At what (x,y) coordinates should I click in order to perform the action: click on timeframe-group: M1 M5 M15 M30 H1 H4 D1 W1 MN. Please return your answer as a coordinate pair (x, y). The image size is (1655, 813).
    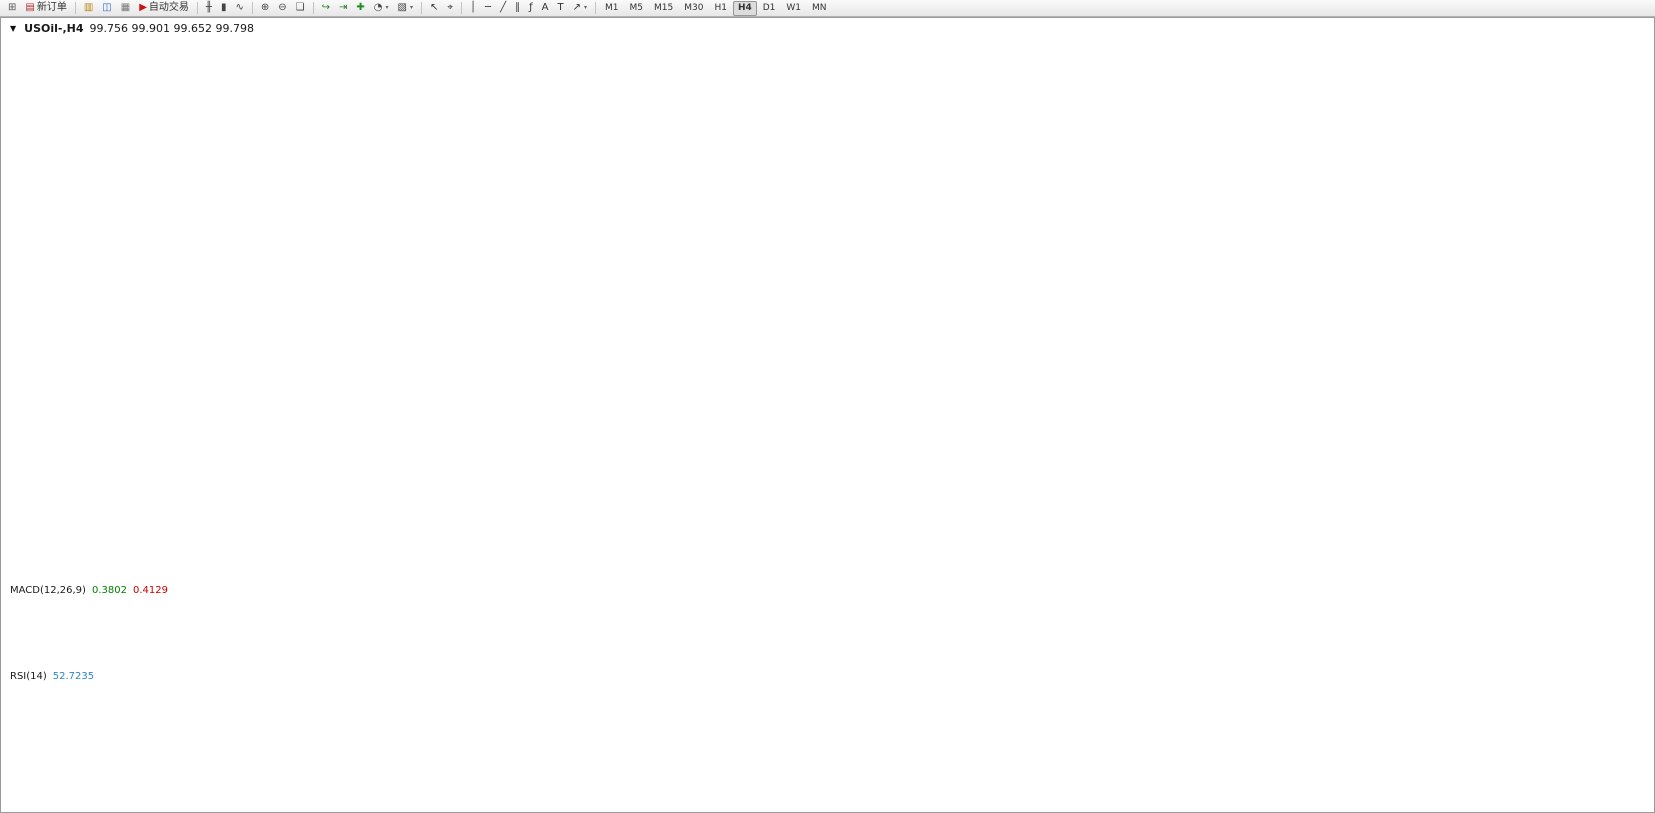
    Looking at the image, I should click on (716, 8).